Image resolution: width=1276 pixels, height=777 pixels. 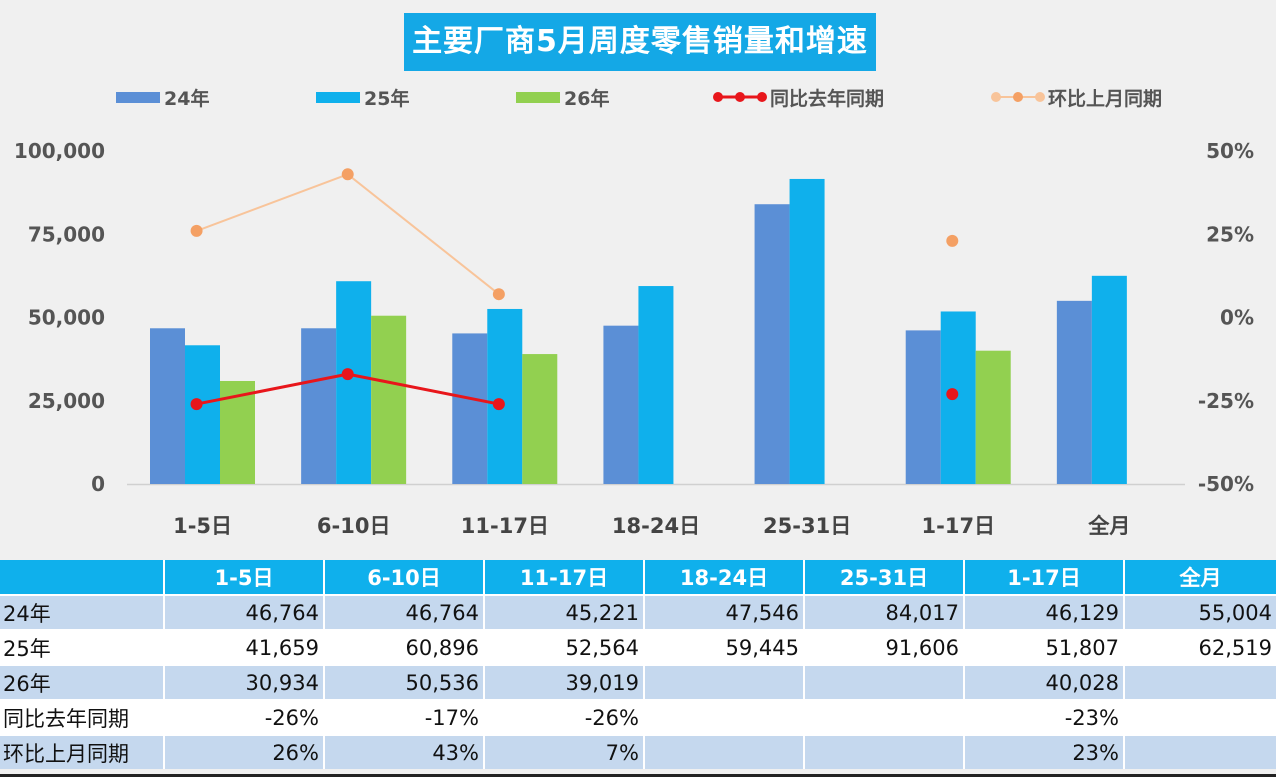 I want to click on table-cell: -23%, so click(x=1043, y=717).